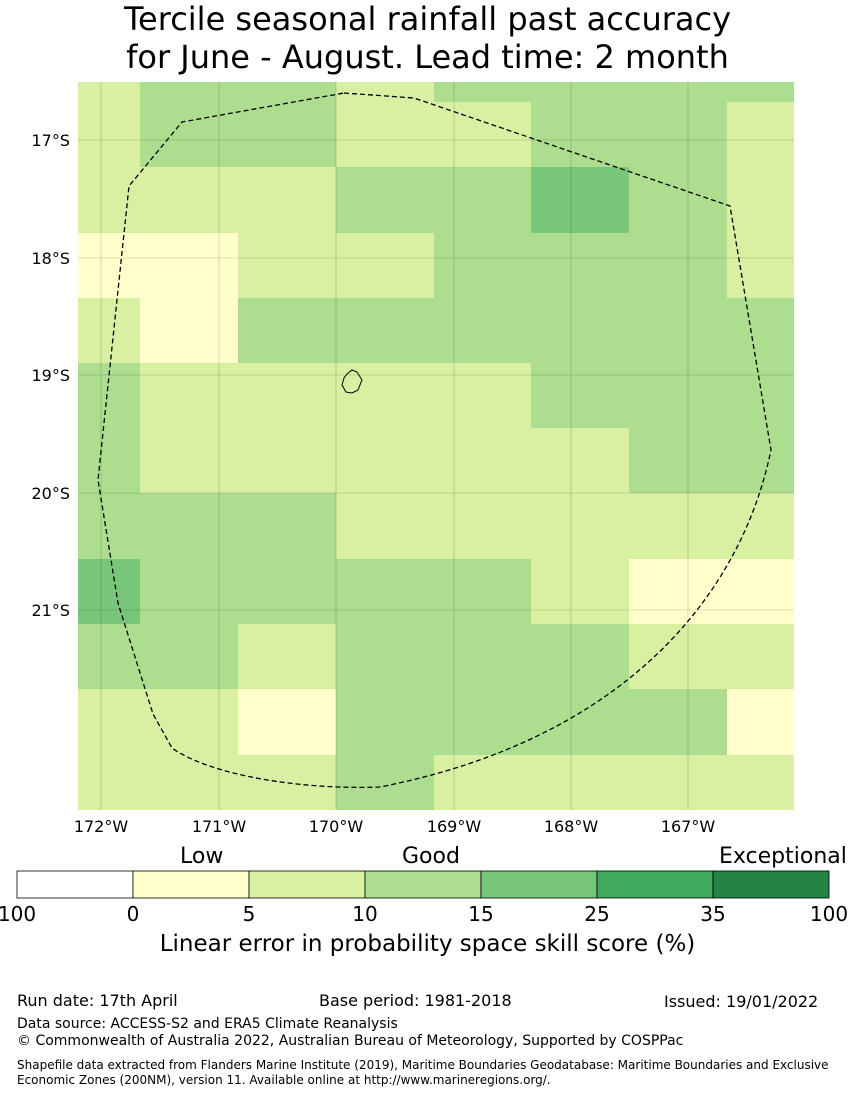  What do you see at coordinates (431, 856) in the screenshot?
I see `colorbar-label-good: Good` at bounding box center [431, 856].